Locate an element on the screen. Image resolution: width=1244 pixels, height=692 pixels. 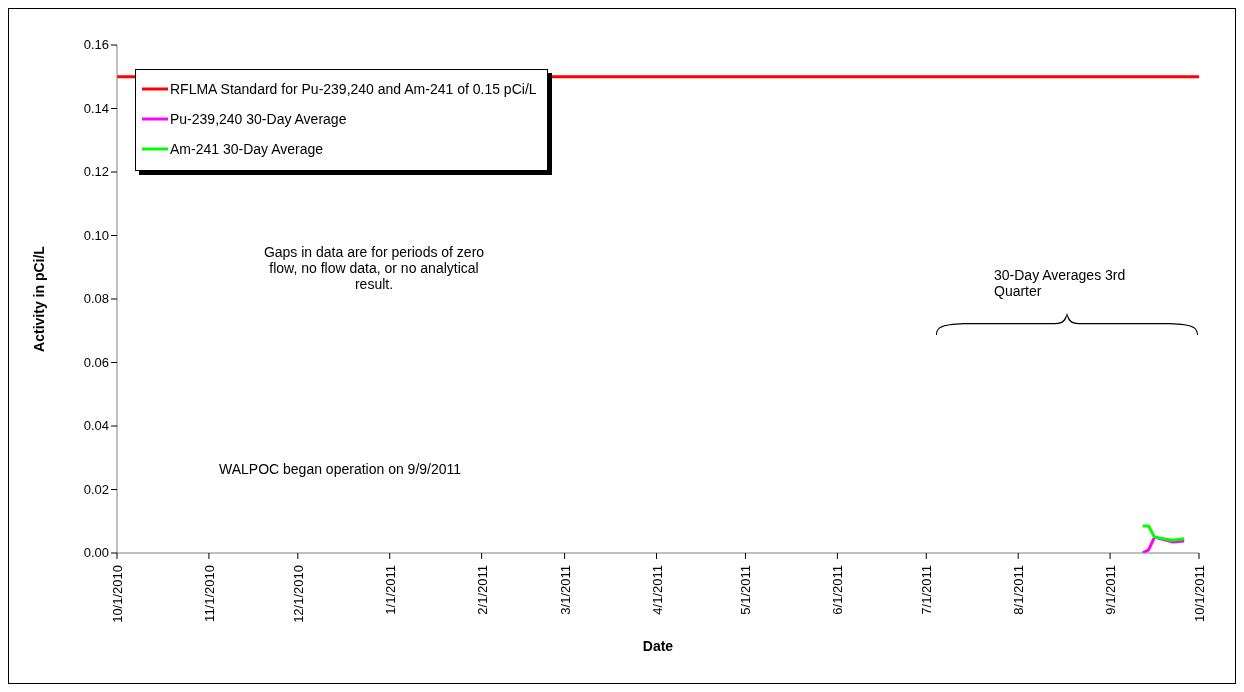
y-tick-label: 0.14 is located at coordinates (96, 108).